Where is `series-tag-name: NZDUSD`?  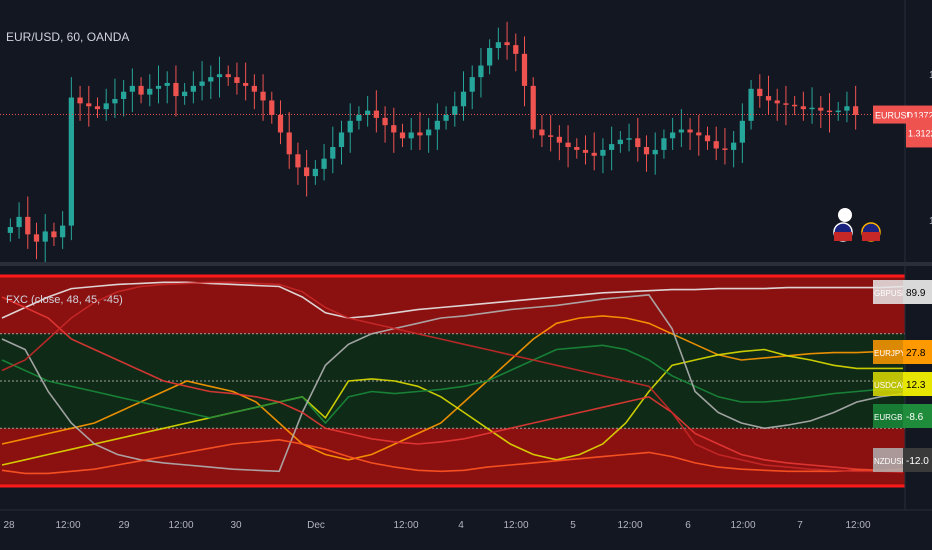 series-tag-name: NZDUSD is located at coordinates (891, 461).